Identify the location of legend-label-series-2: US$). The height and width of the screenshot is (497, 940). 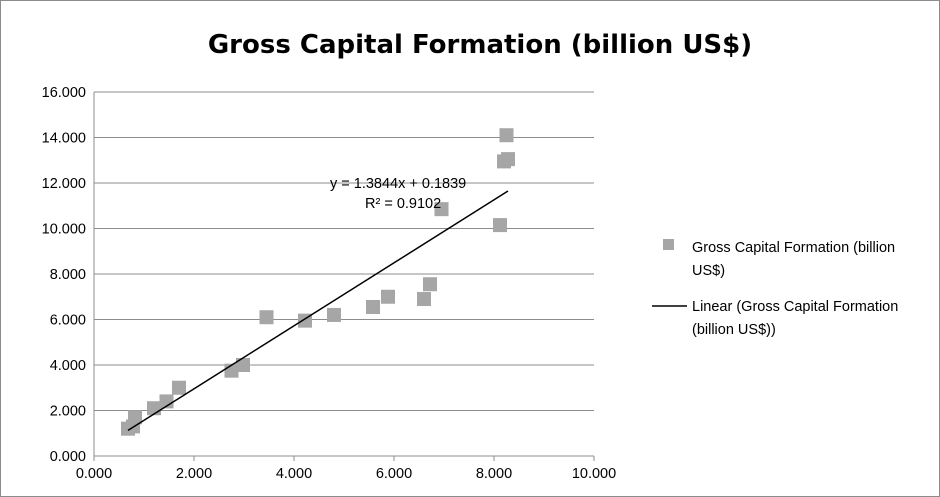
(708, 271).